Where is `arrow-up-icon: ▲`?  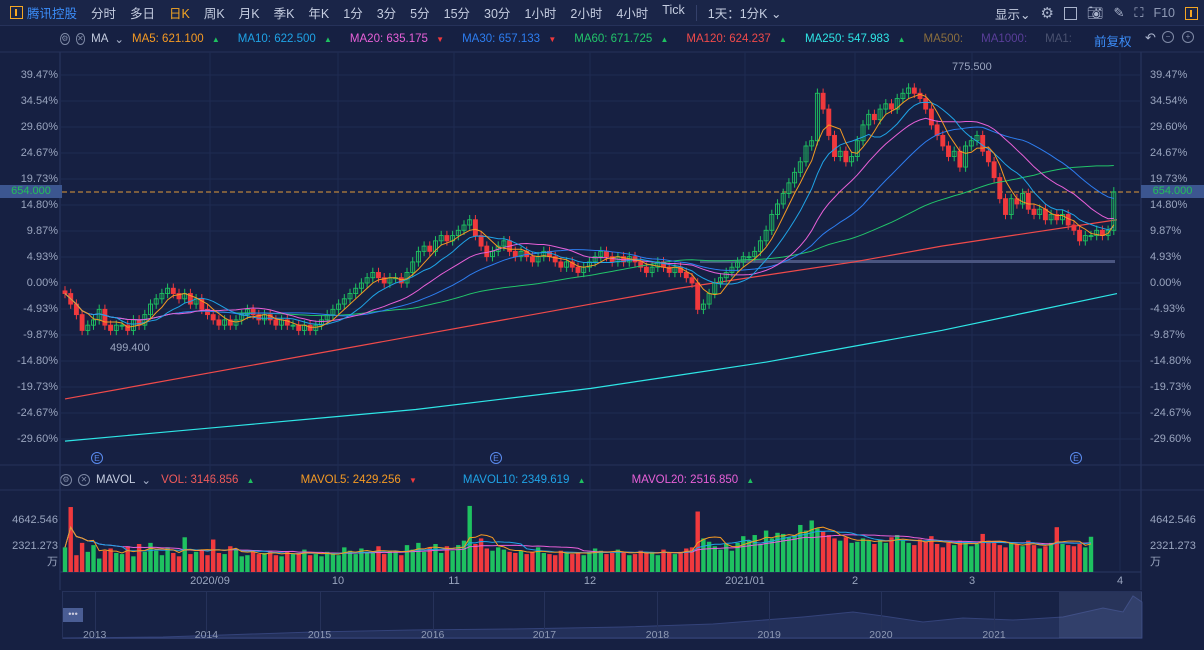
arrow-up-icon: ▲ is located at coordinates (580, 480).